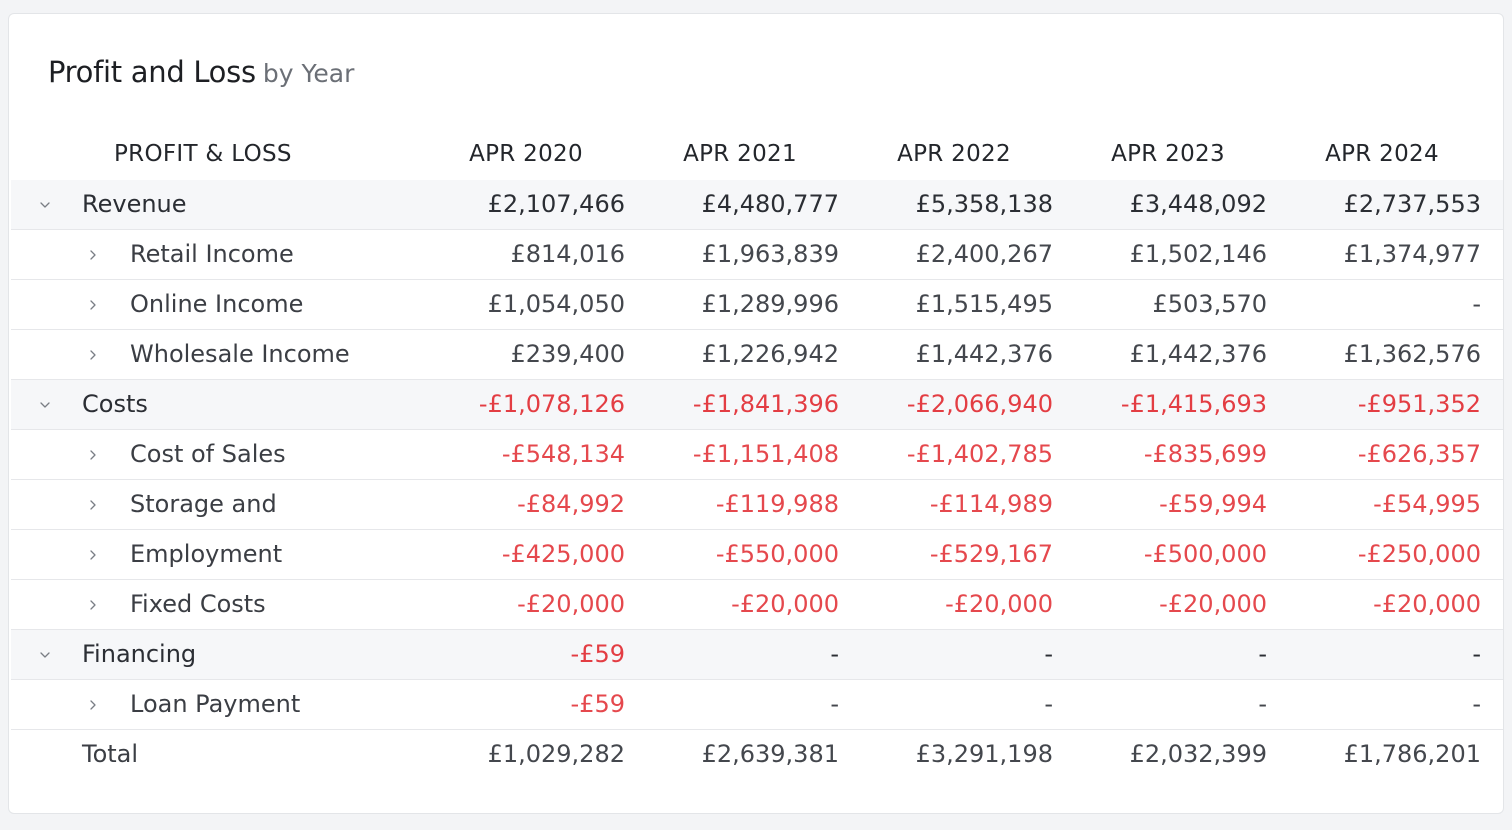  What do you see at coordinates (1198, 754) in the screenshot?
I see `cell-apr-2023: £2,032,399` at bounding box center [1198, 754].